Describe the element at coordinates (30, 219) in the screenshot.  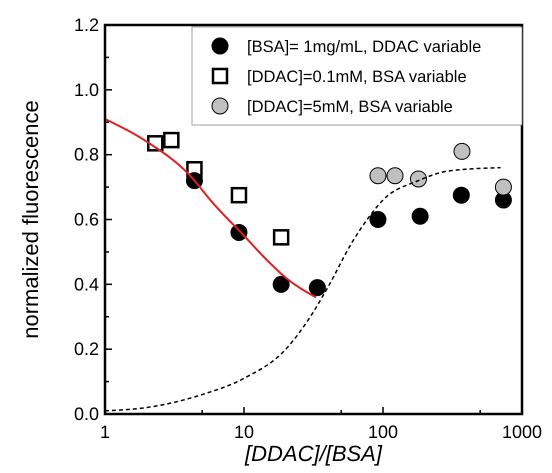
I see `y-axis-title: normalized fluorescence` at that location.